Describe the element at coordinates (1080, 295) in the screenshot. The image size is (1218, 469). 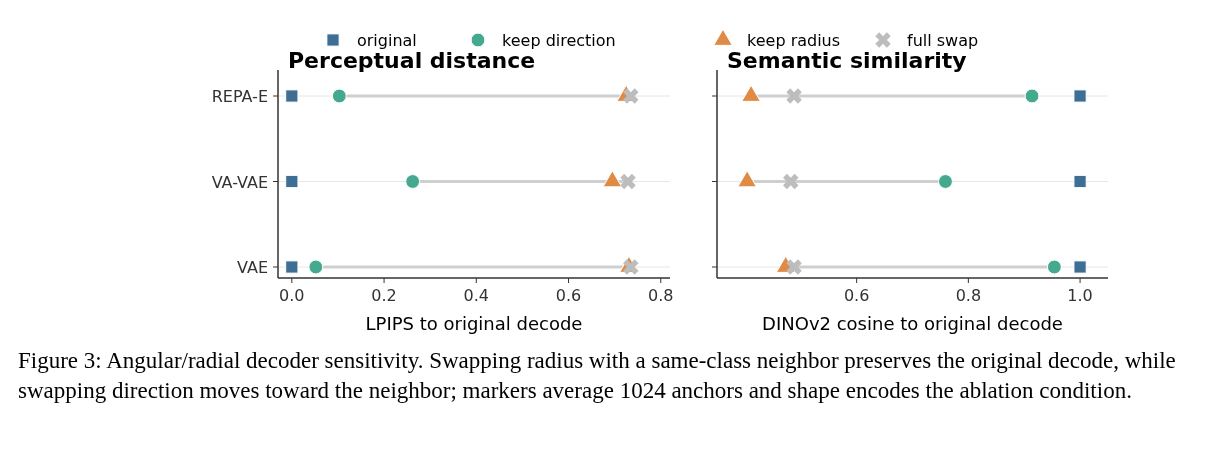
I see `x-tick-label: 1.0` at that location.